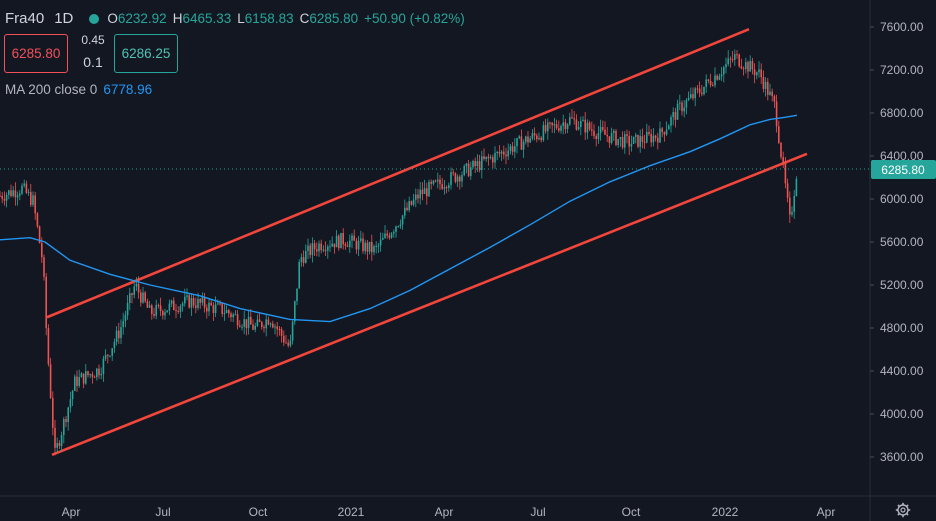  What do you see at coordinates (902, 371) in the screenshot?
I see `y-tick-label: 4400.00` at bounding box center [902, 371].